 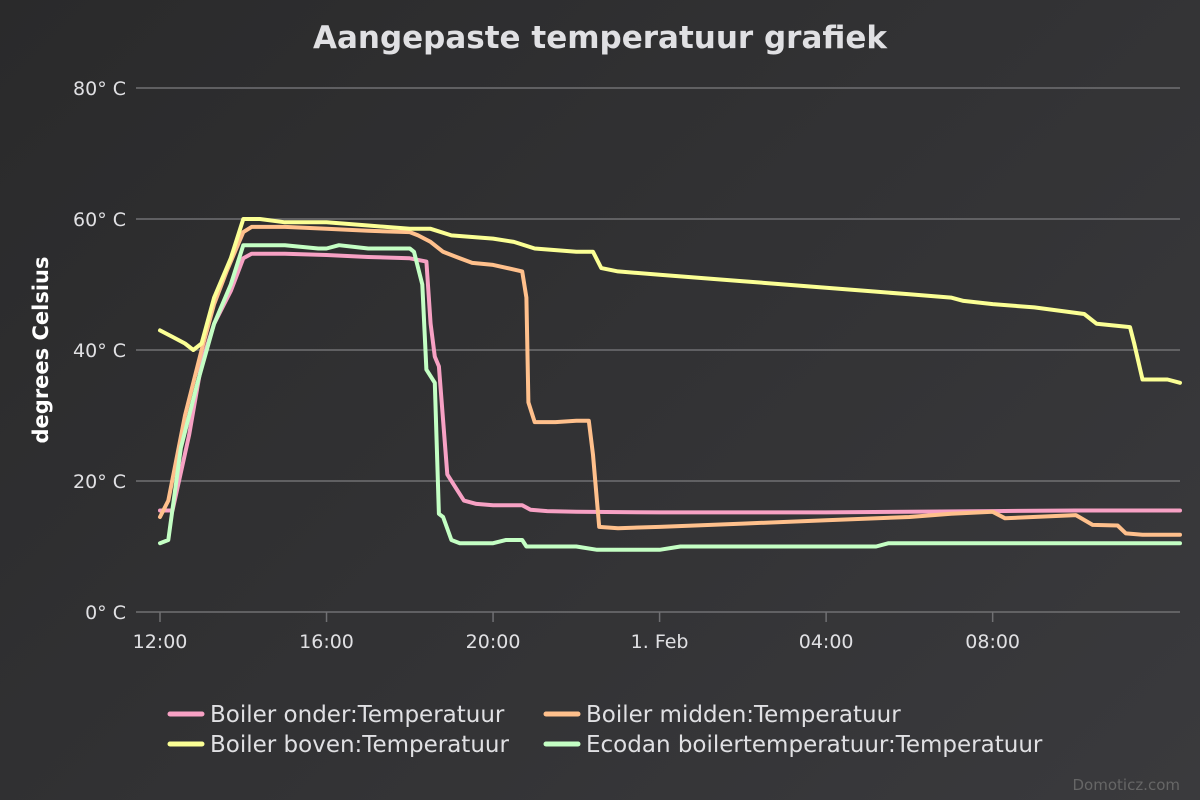 I want to click on y-axis: 0° C 20° C 40° C 60° C 80° C, so click(x=99, y=351).